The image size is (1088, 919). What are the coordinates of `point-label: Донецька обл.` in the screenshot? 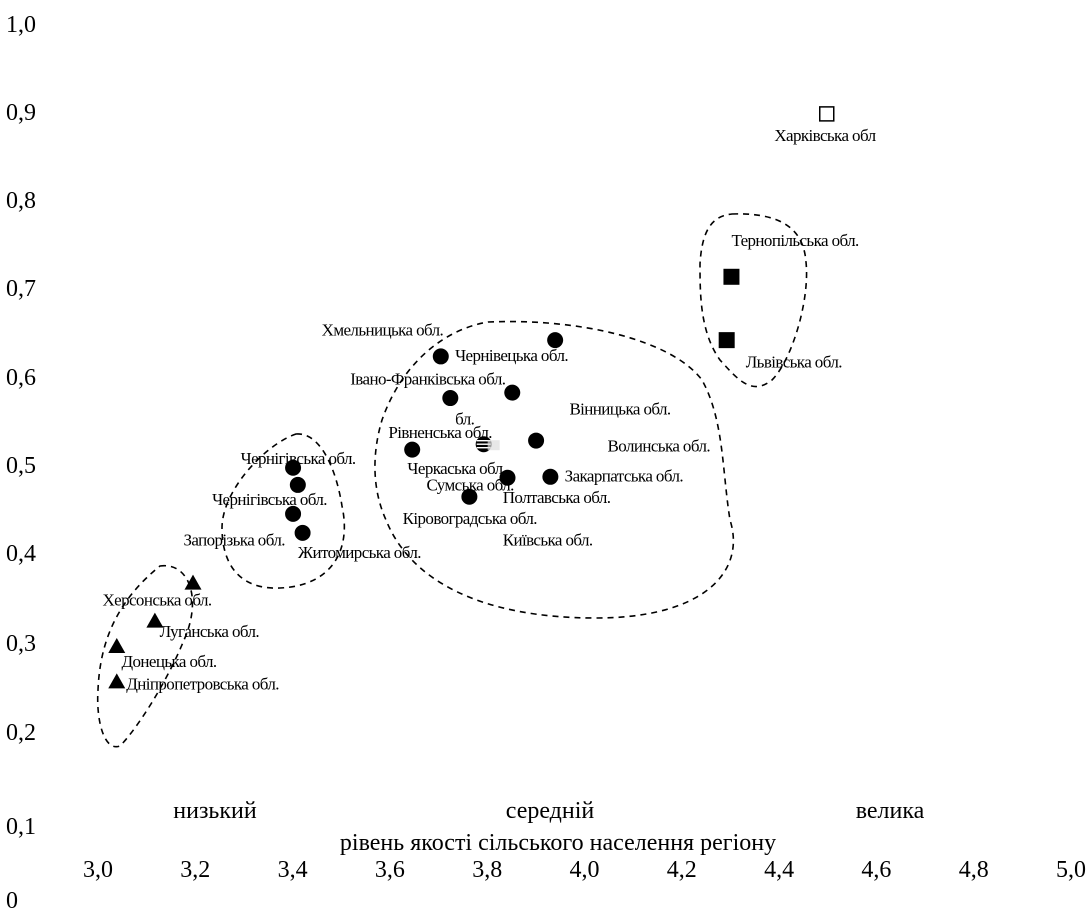 It's located at (169, 661).